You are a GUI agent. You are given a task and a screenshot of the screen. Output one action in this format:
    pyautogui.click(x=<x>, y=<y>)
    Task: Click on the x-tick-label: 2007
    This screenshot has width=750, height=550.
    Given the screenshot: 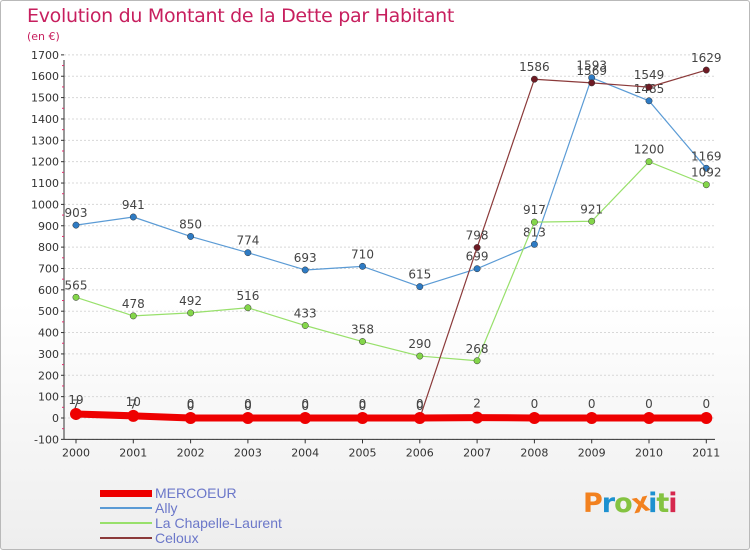 What is the action you would take?
    pyautogui.click(x=477, y=452)
    